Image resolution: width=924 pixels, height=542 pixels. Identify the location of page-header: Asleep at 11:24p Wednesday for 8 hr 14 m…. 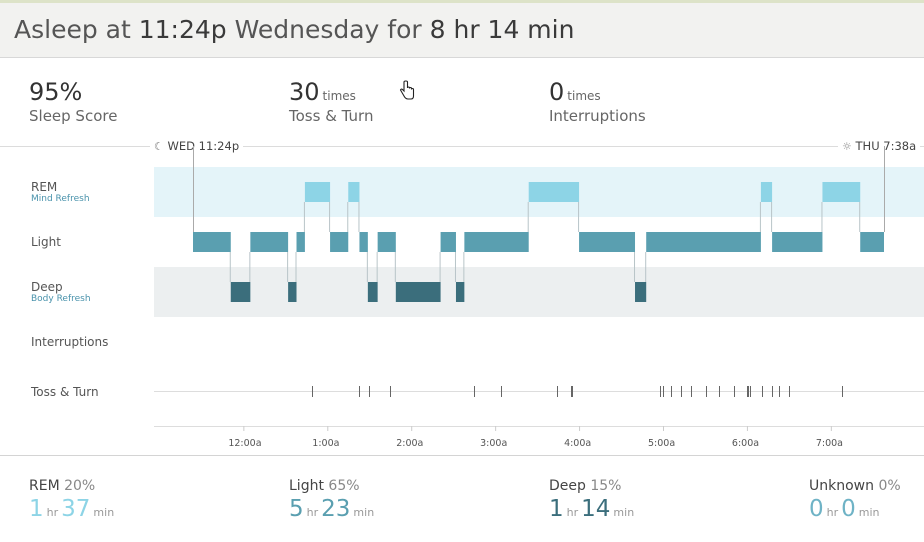
(462, 30).